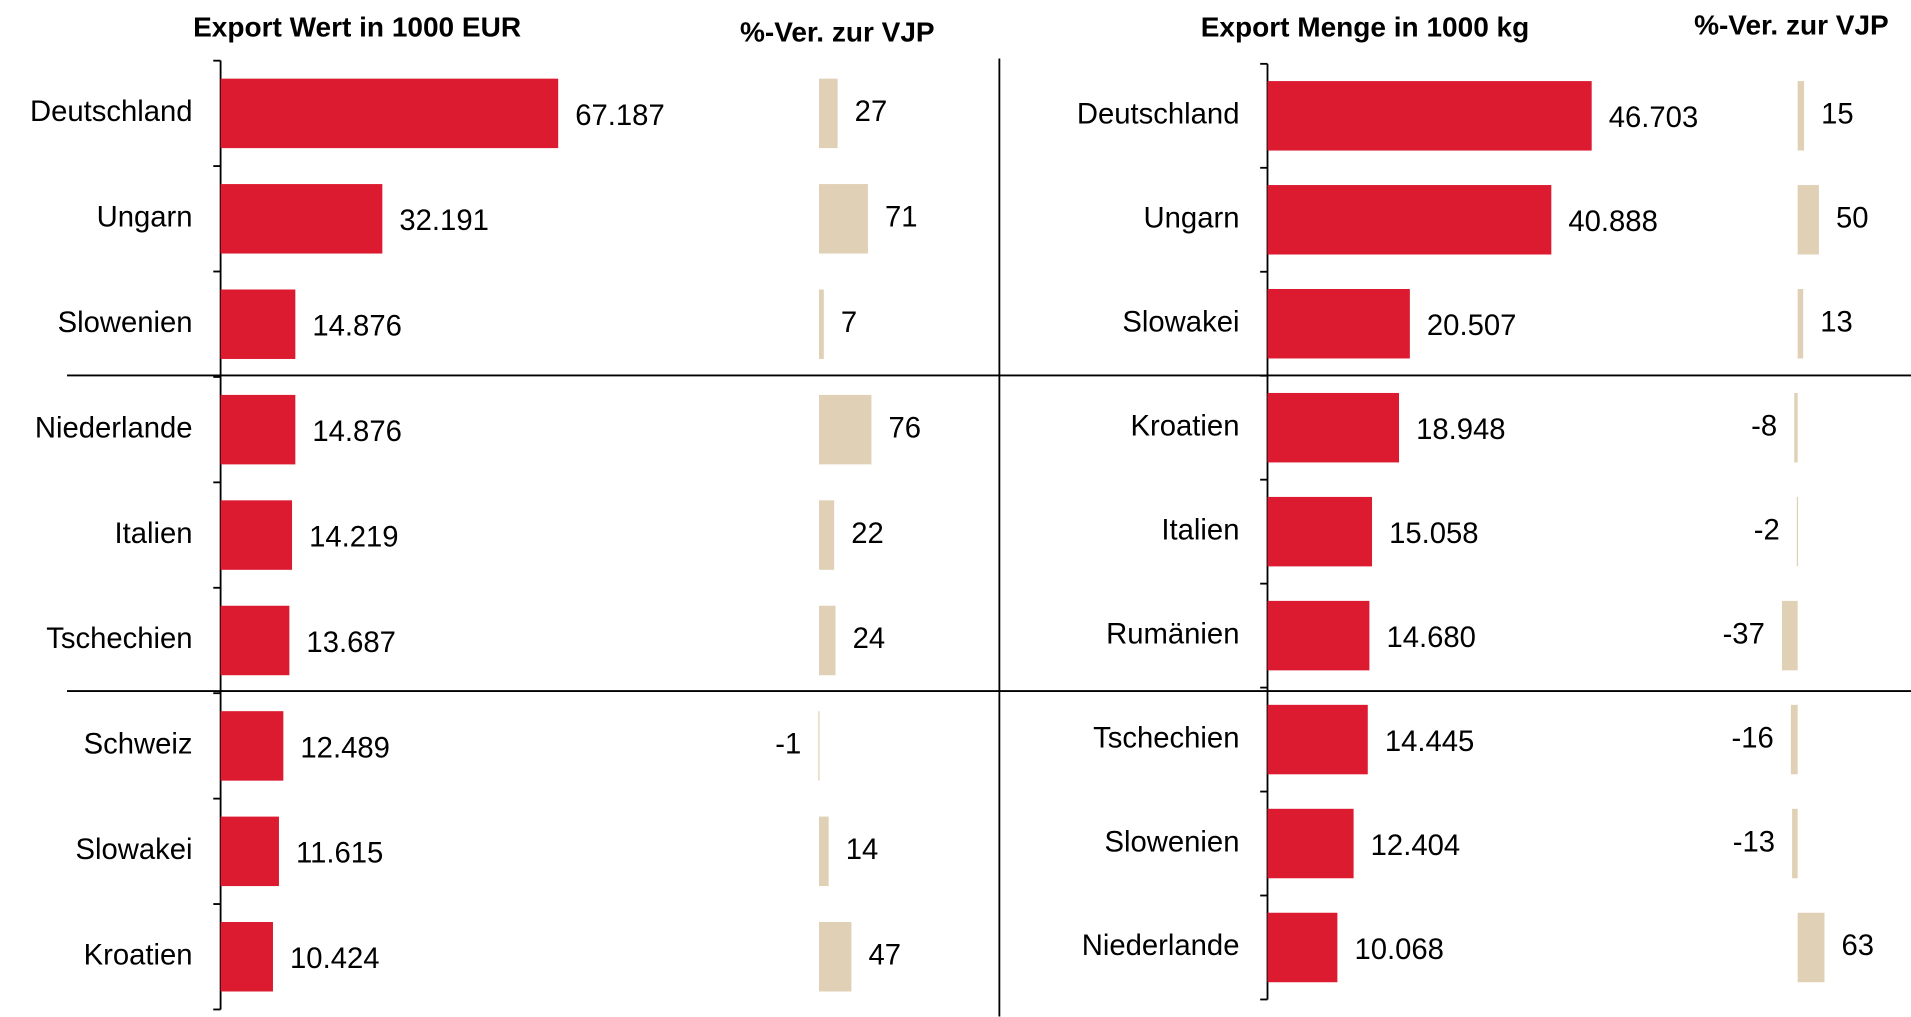  Describe the element at coordinates (862, 850) in the screenshot. I see `change-label: 14` at that location.